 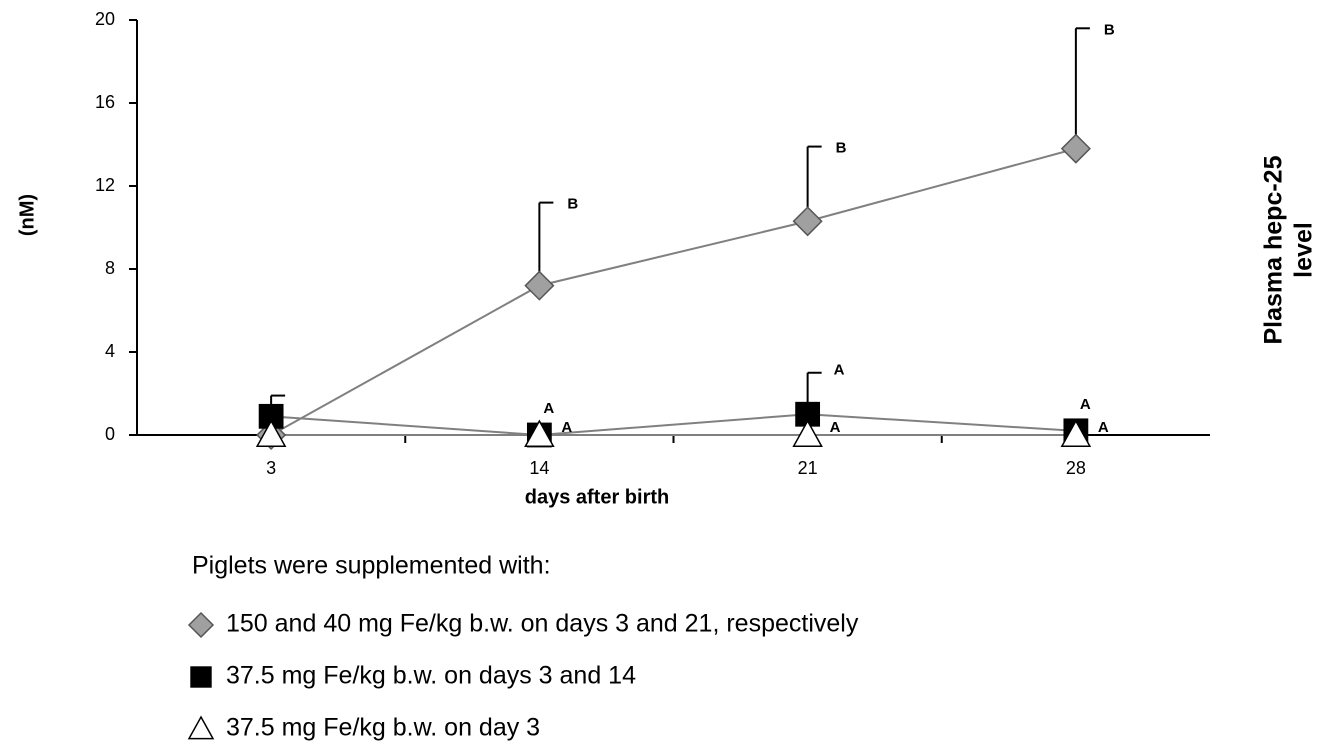 What do you see at coordinates (1304, 250) in the screenshot?
I see `y-axis-title: level` at bounding box center [1304, 250].